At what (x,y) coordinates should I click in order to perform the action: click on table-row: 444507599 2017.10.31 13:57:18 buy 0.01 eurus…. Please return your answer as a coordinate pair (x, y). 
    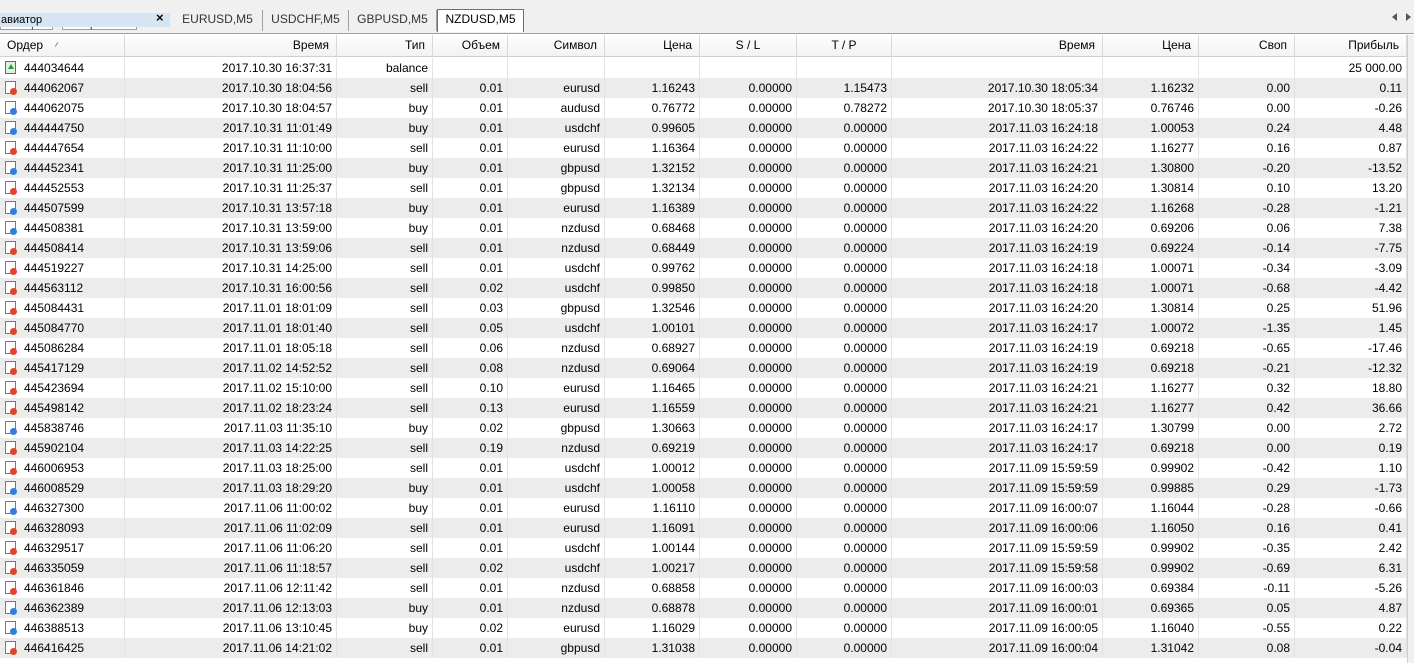
    Looking at the image, I should click on (703, 208).